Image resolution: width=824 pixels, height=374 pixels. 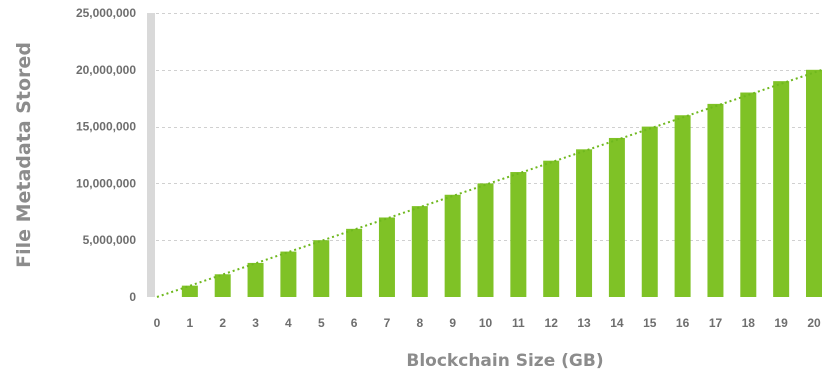 I want to click on x-tick-label: 16, so click(x=683, y=323).